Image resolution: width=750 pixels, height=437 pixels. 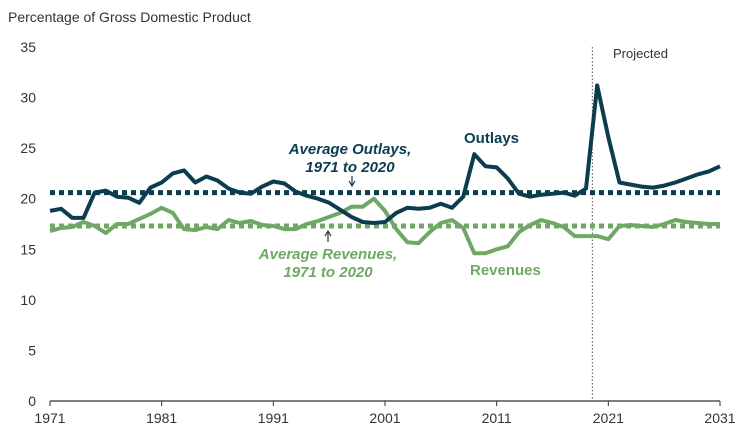 What do you see at coordinates (497, 418) in the screenshot?
I see `x-tick-2011: 2011` at bounding box center [497, 418].